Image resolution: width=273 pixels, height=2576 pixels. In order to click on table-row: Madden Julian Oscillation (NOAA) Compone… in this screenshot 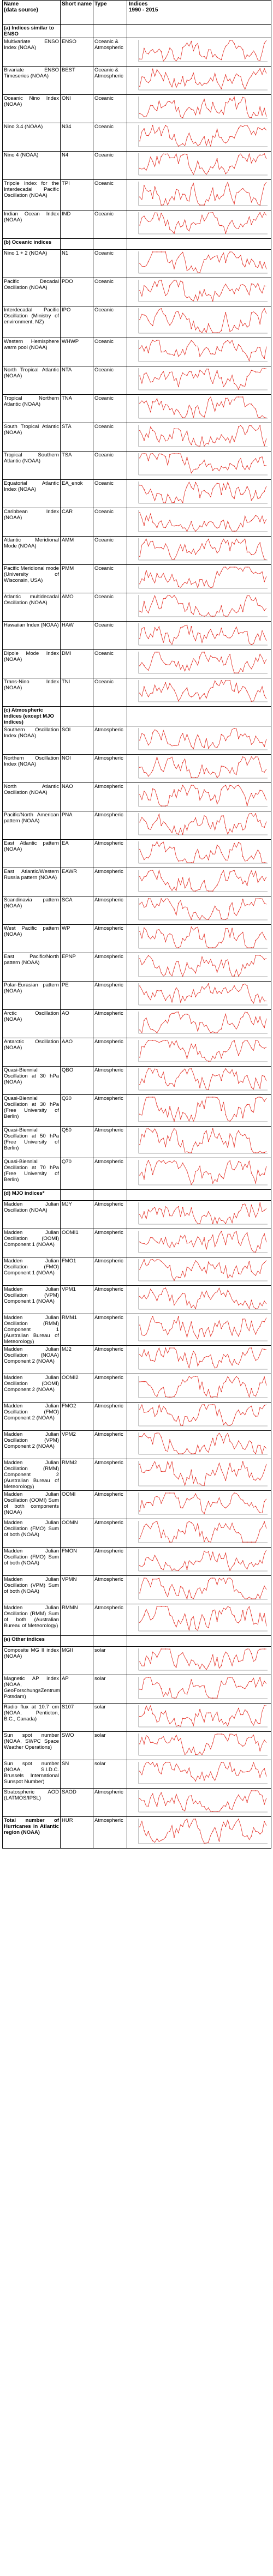, I will do `click(137, 1360)`.